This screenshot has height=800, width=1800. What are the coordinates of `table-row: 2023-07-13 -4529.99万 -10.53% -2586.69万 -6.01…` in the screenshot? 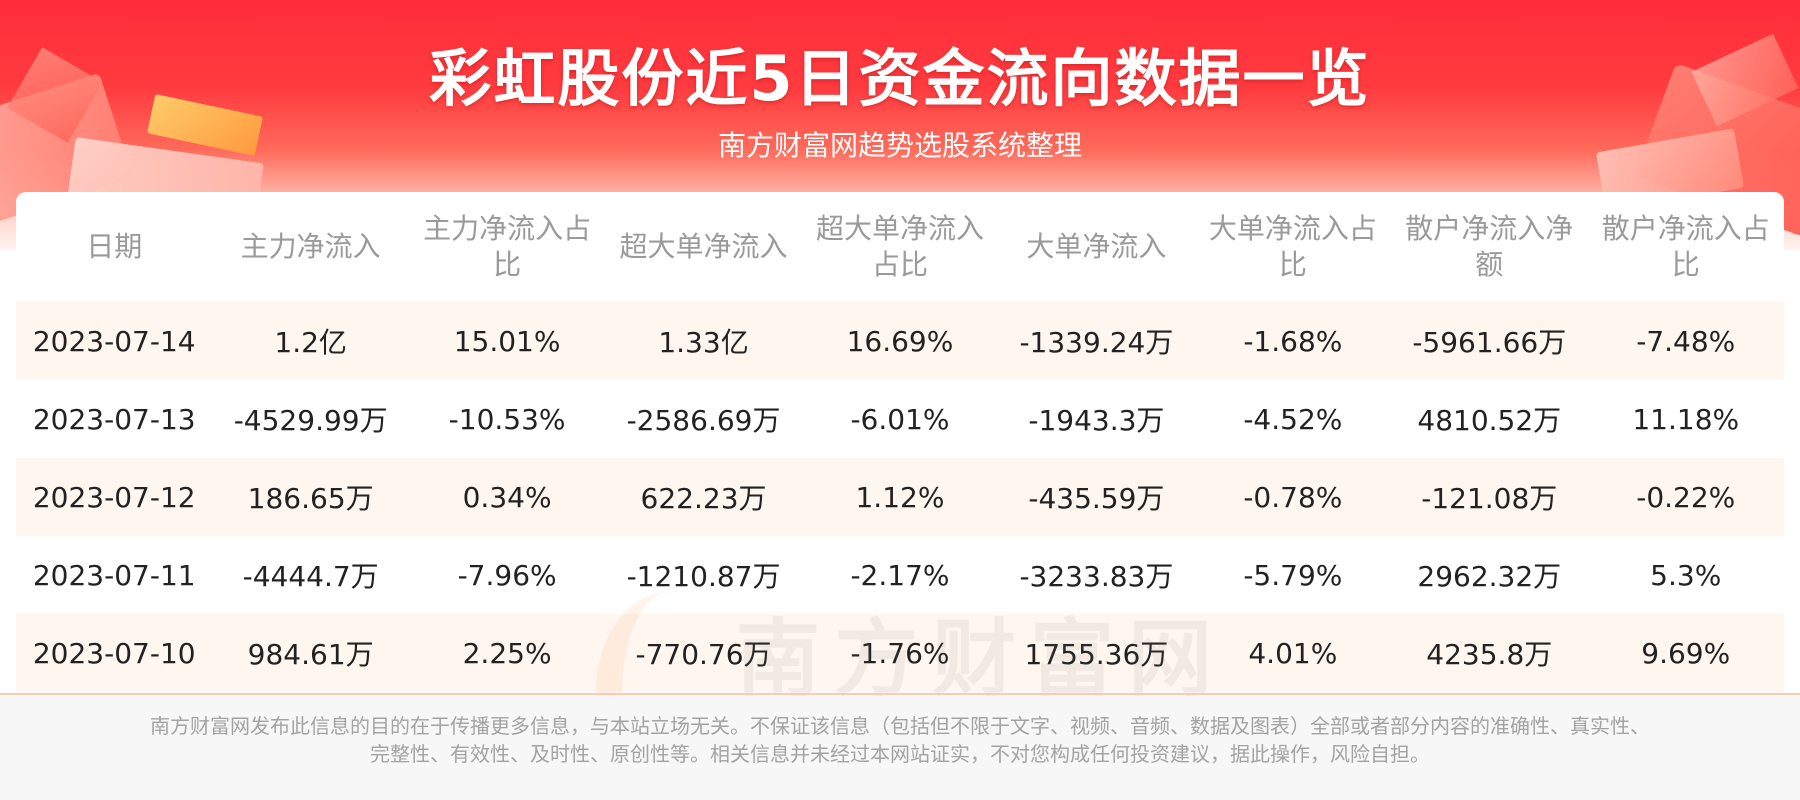 It's located at (900, 419).